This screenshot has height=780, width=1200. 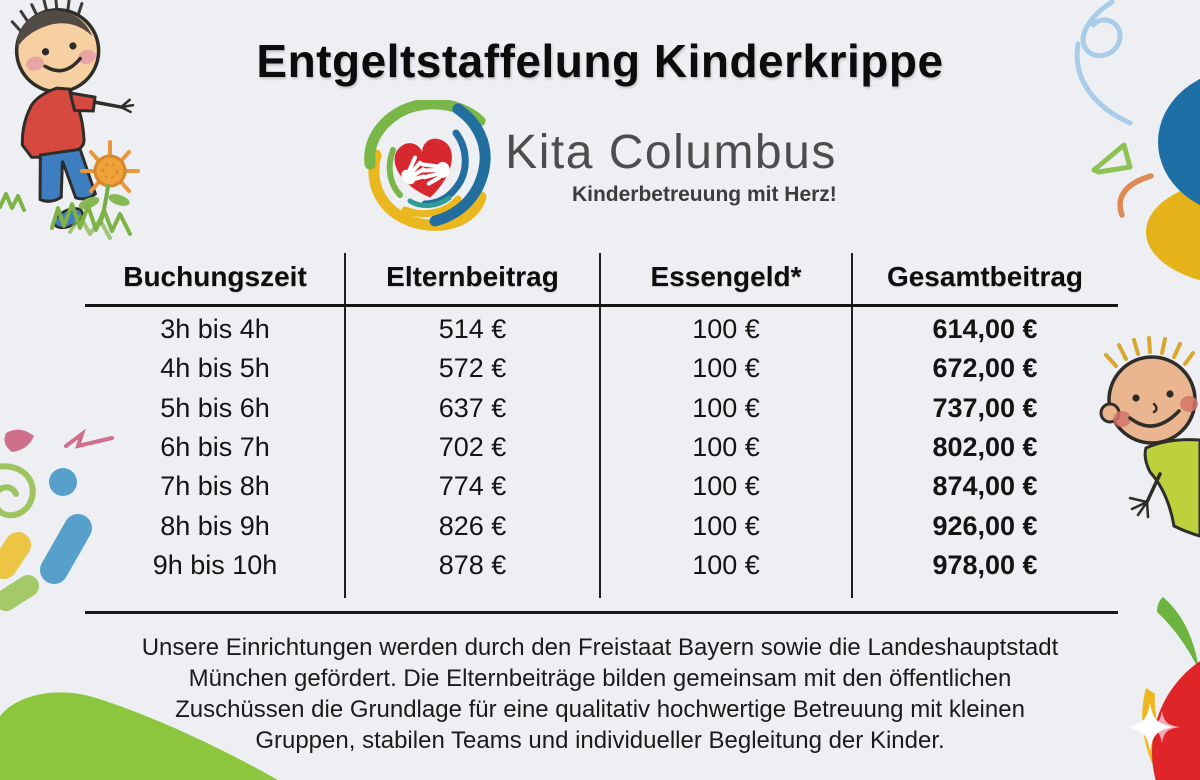 What do you see at coordinates (215, 407) in the screenshot?
I see `cell-buchungszeit: 5h bis 6h` at bounding box center [215, 407].